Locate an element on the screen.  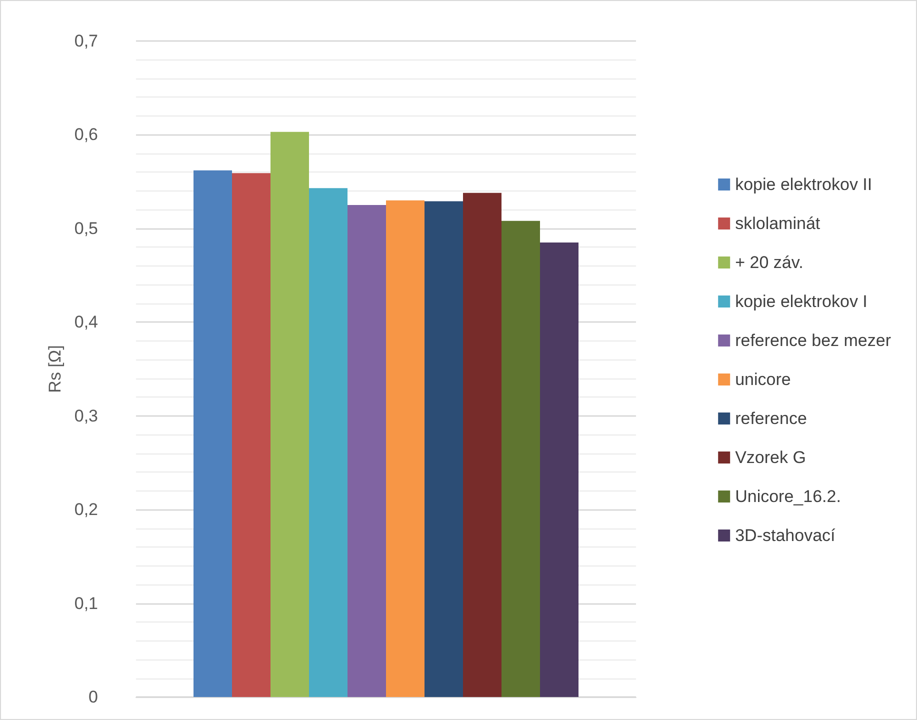
y-tick-label: 0,4 is located at coordinates (86, 322).